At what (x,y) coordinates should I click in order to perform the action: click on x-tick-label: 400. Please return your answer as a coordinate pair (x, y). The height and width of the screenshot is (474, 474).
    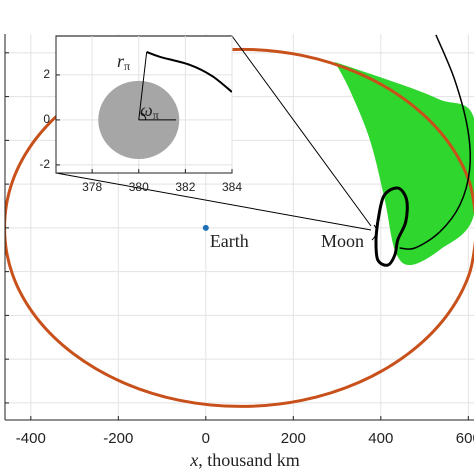
    Looking at the image, I should click on (380, 438).